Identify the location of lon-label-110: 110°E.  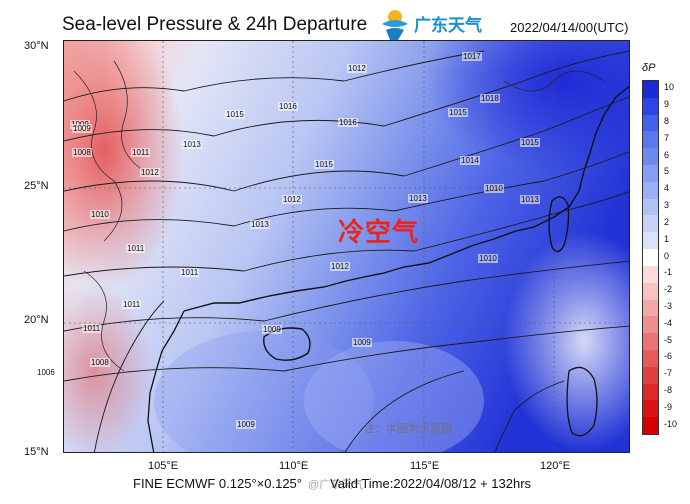
(294, 466).